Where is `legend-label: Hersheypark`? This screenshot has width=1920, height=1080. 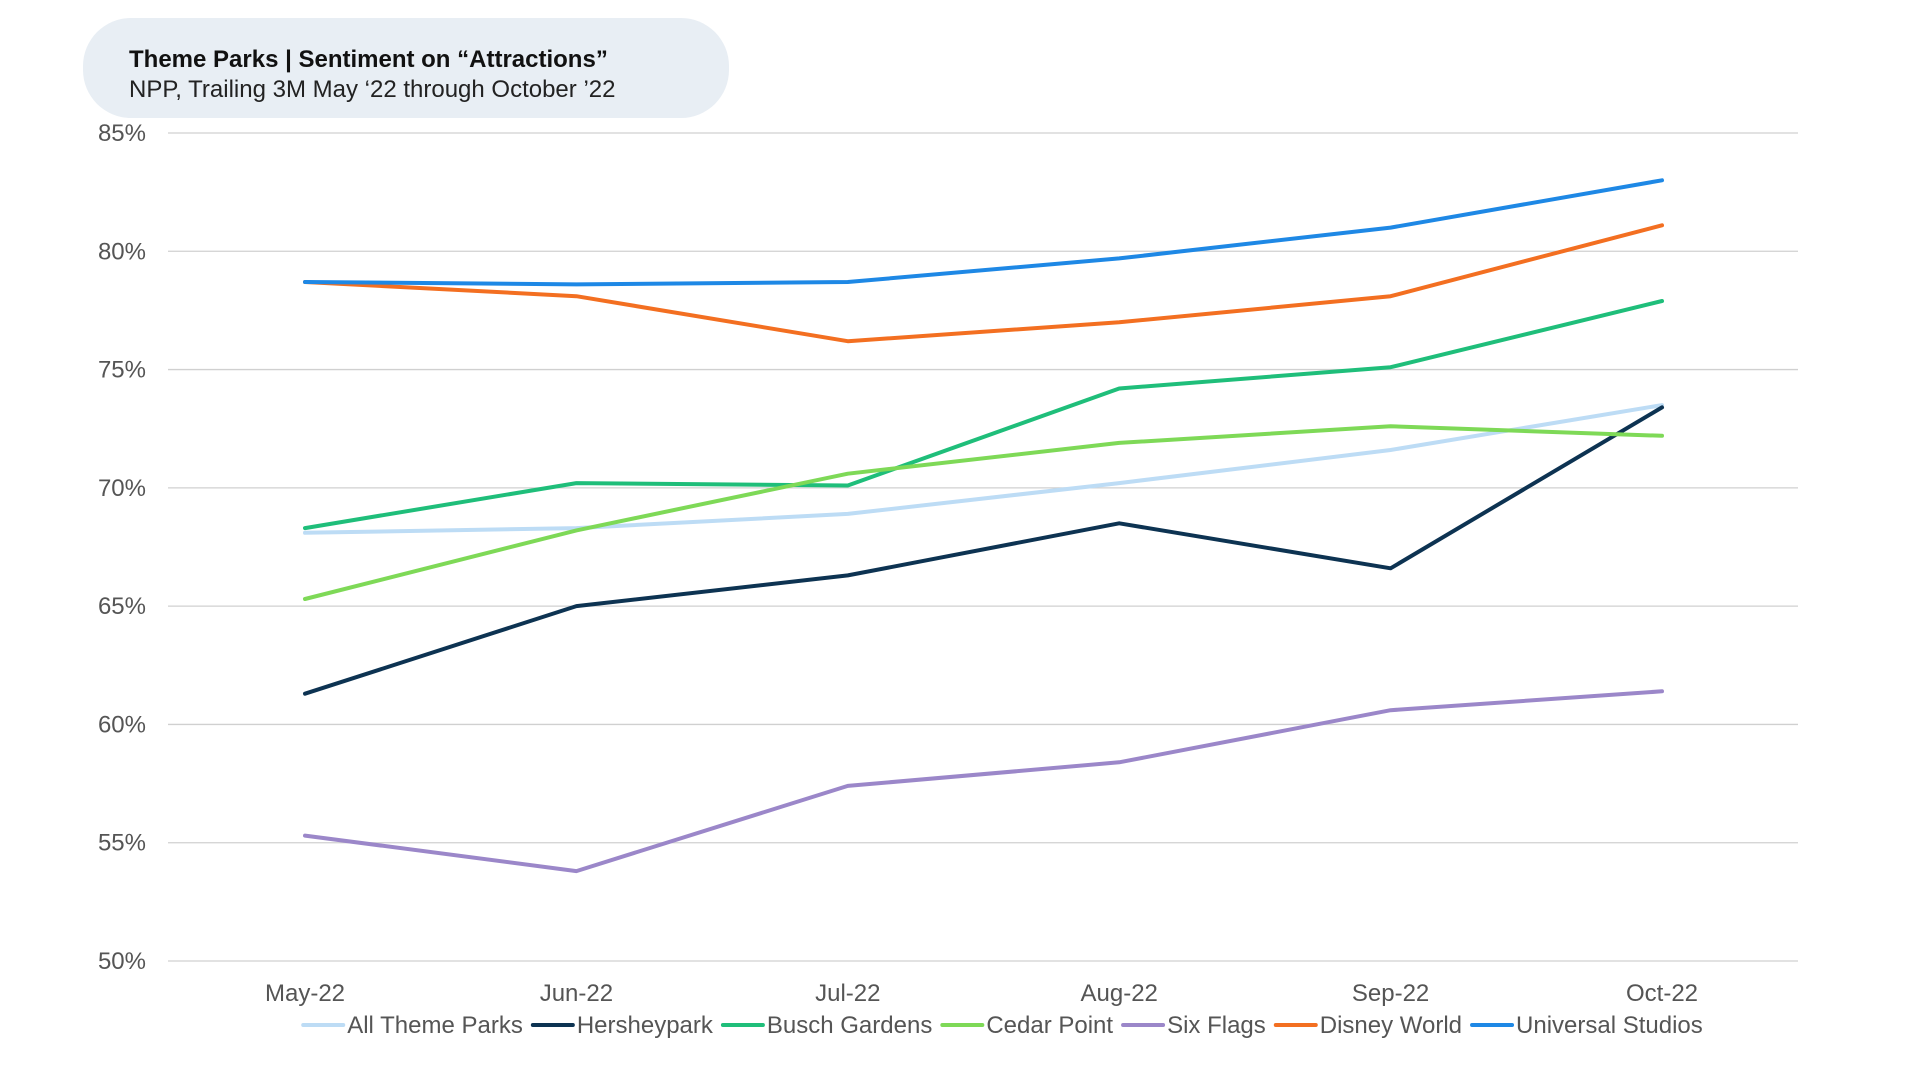
legend-label: Hersheypark is located at coordinates (645, 1025).